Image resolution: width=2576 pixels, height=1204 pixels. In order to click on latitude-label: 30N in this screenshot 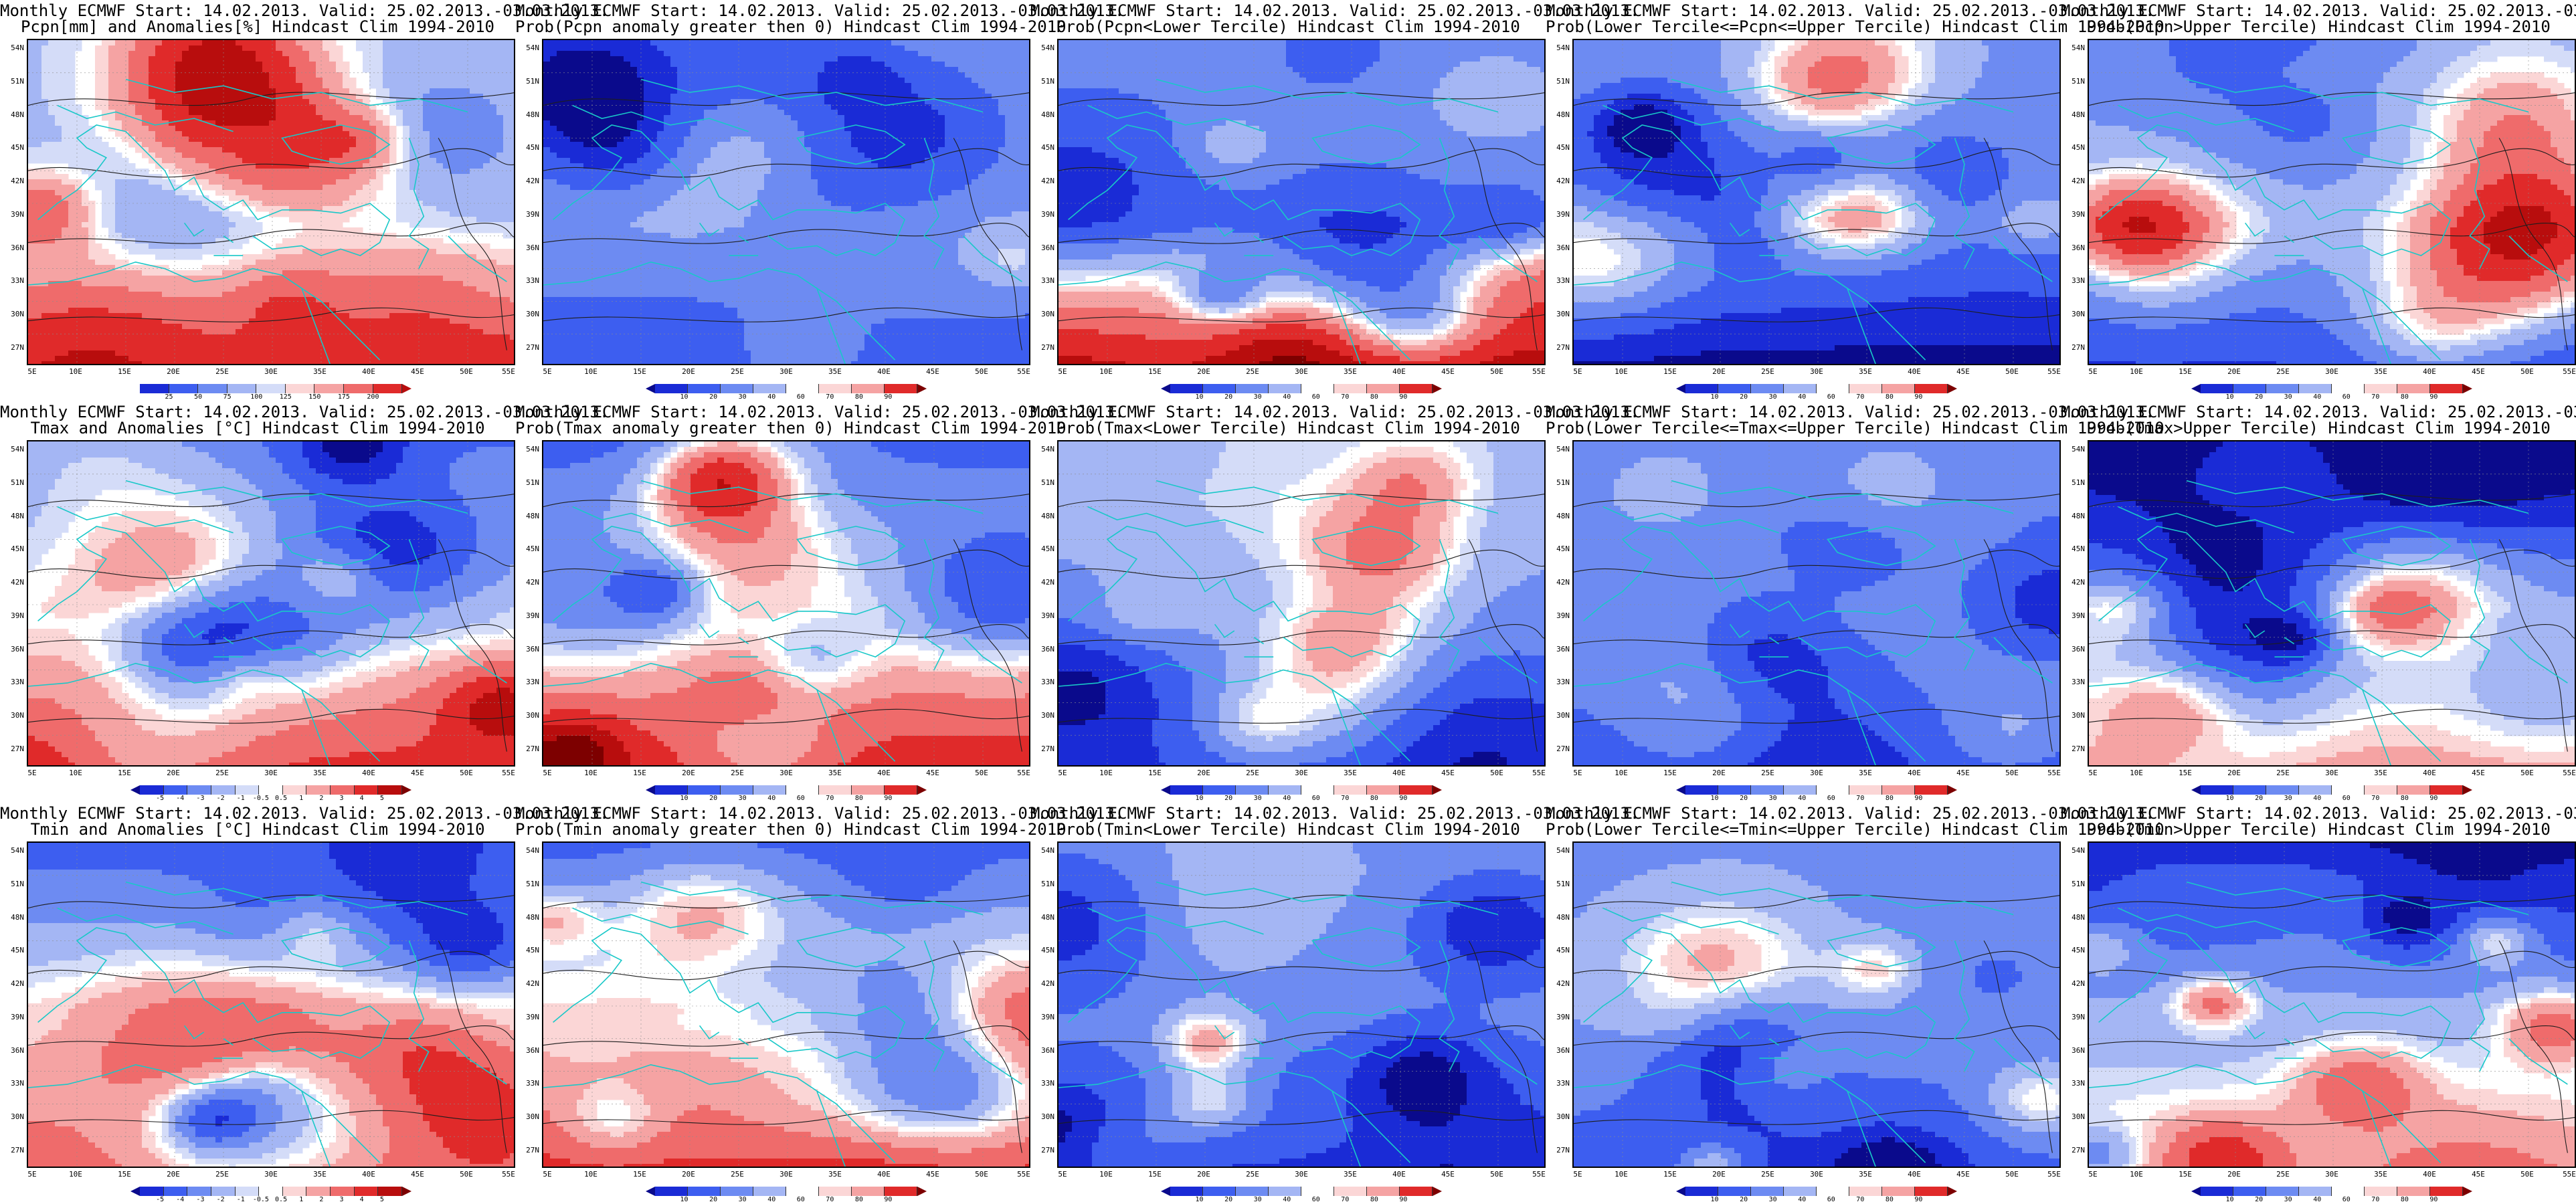, I will do `click(2073, 314)`.